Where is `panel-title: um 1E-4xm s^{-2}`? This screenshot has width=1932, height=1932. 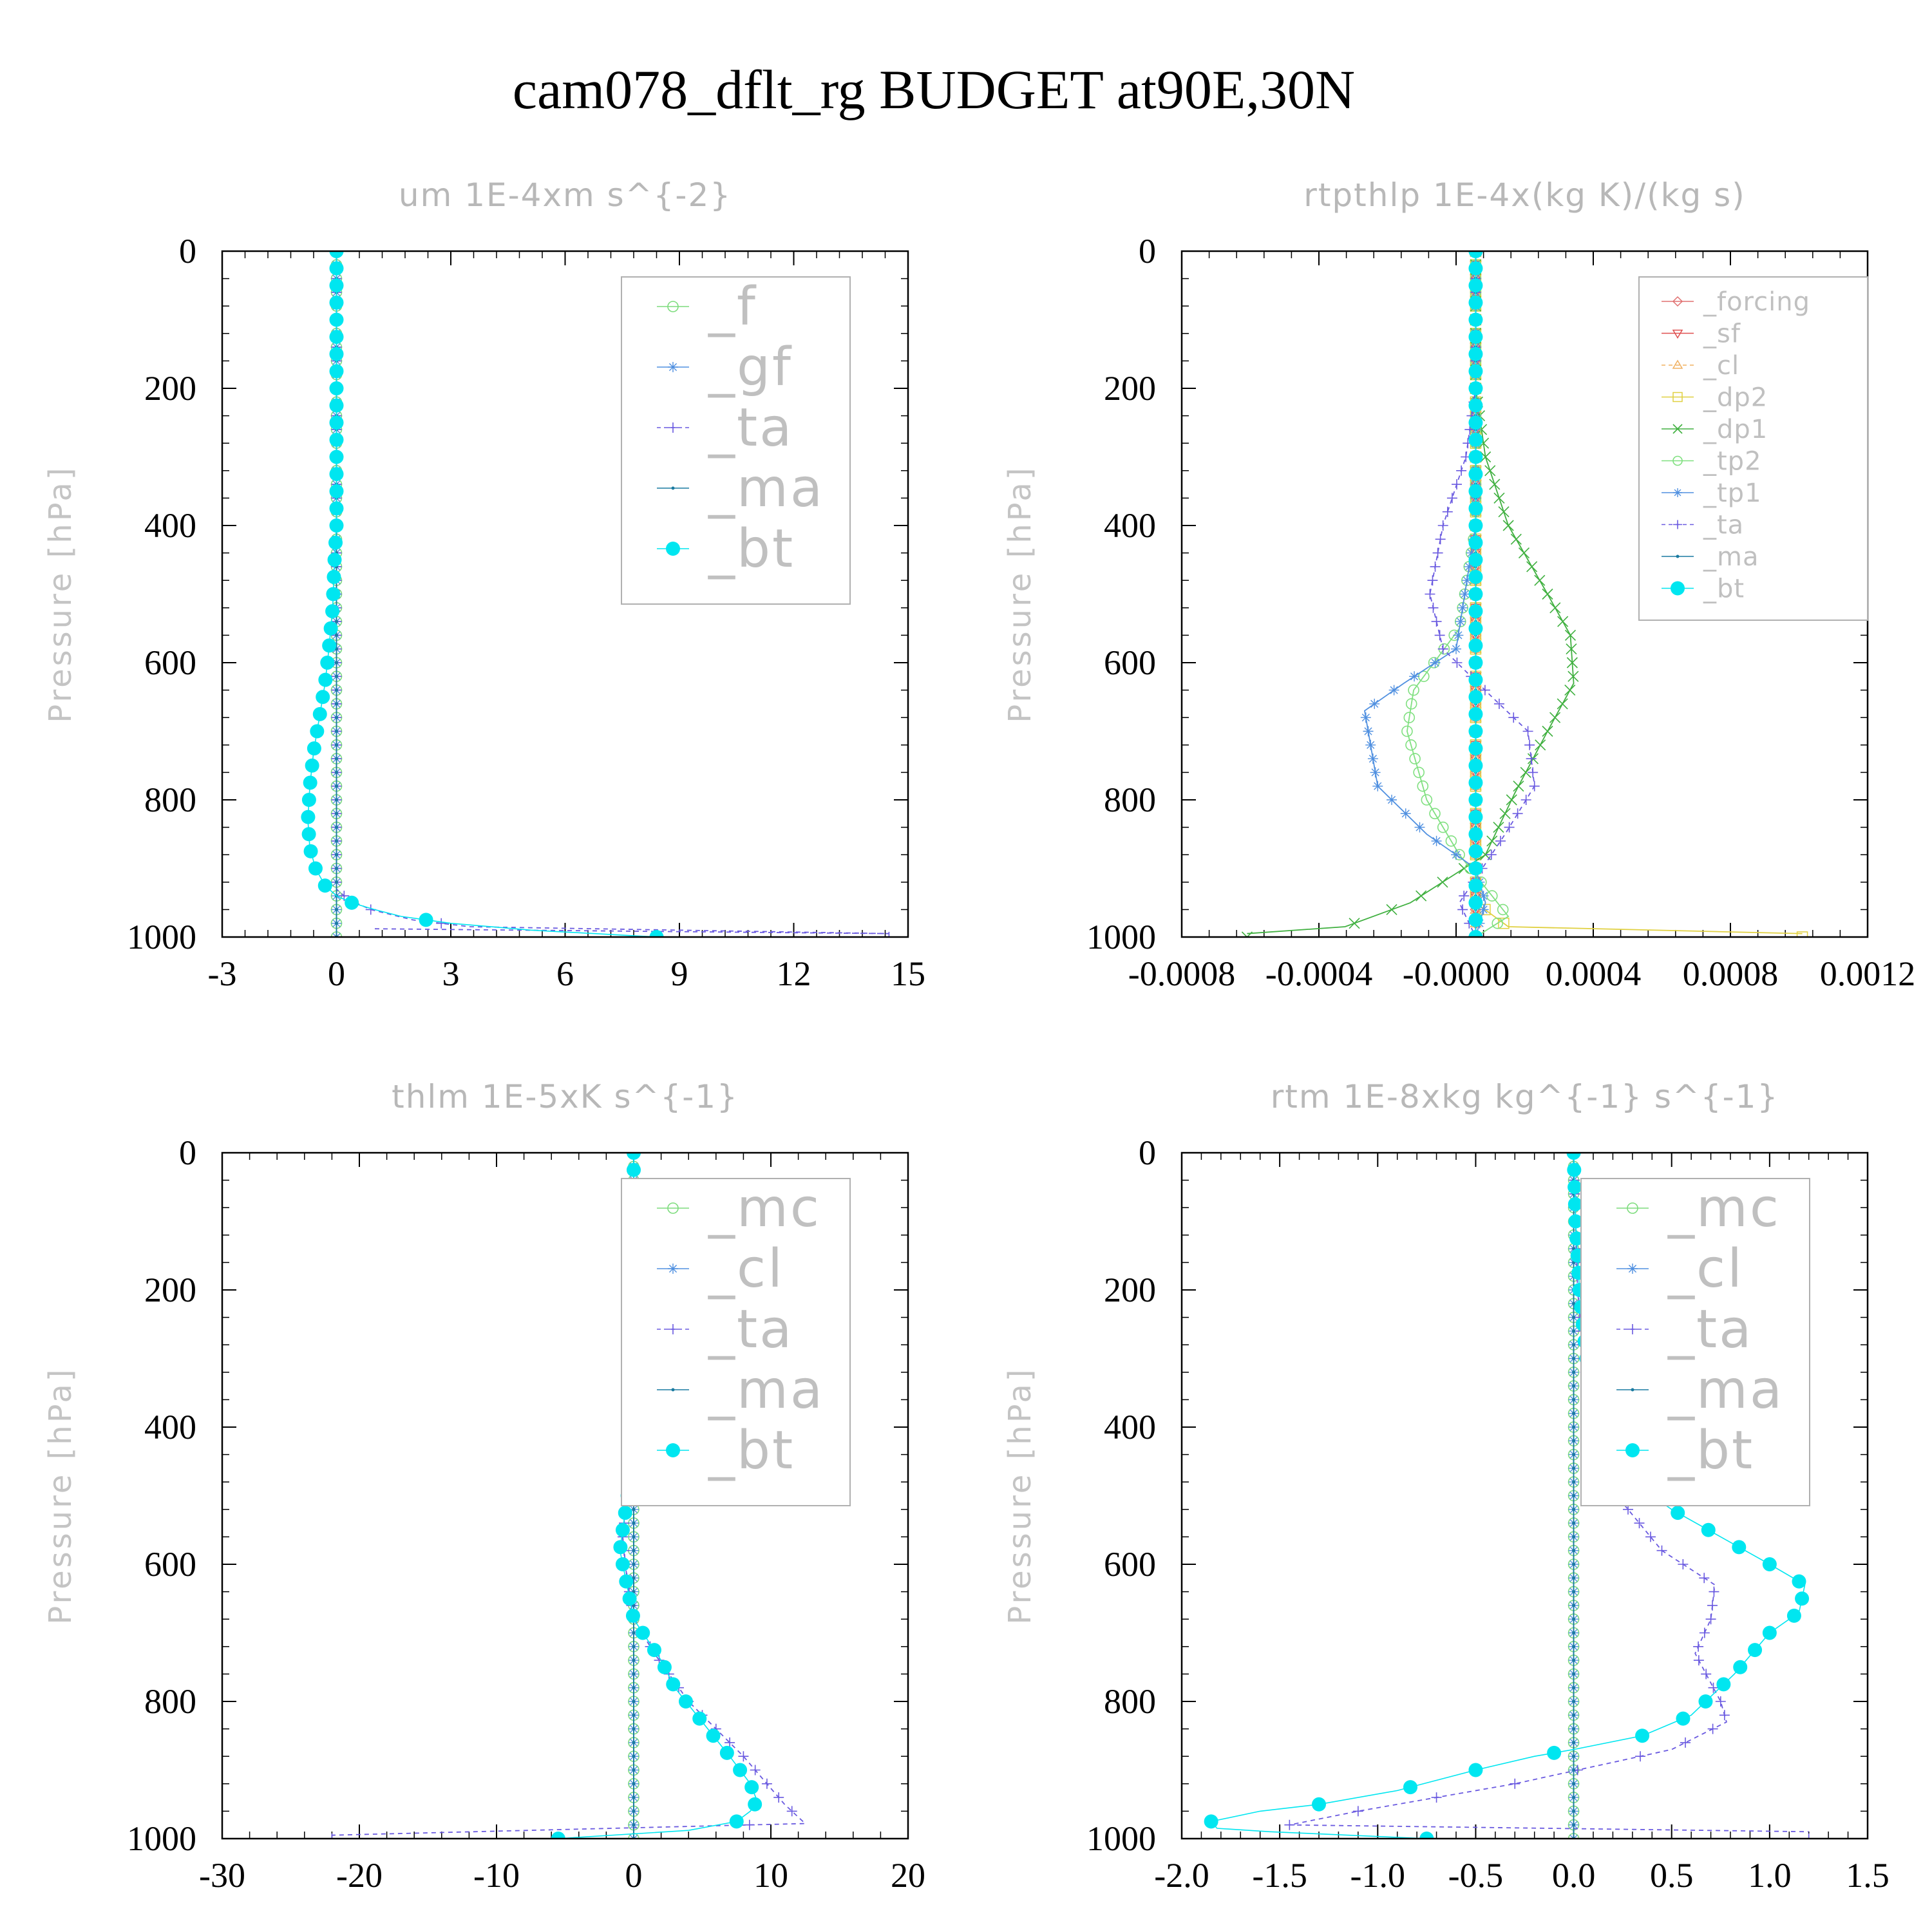
panel-title: um 1E-4xm s^{-2} is located at coordinates (565, 195).